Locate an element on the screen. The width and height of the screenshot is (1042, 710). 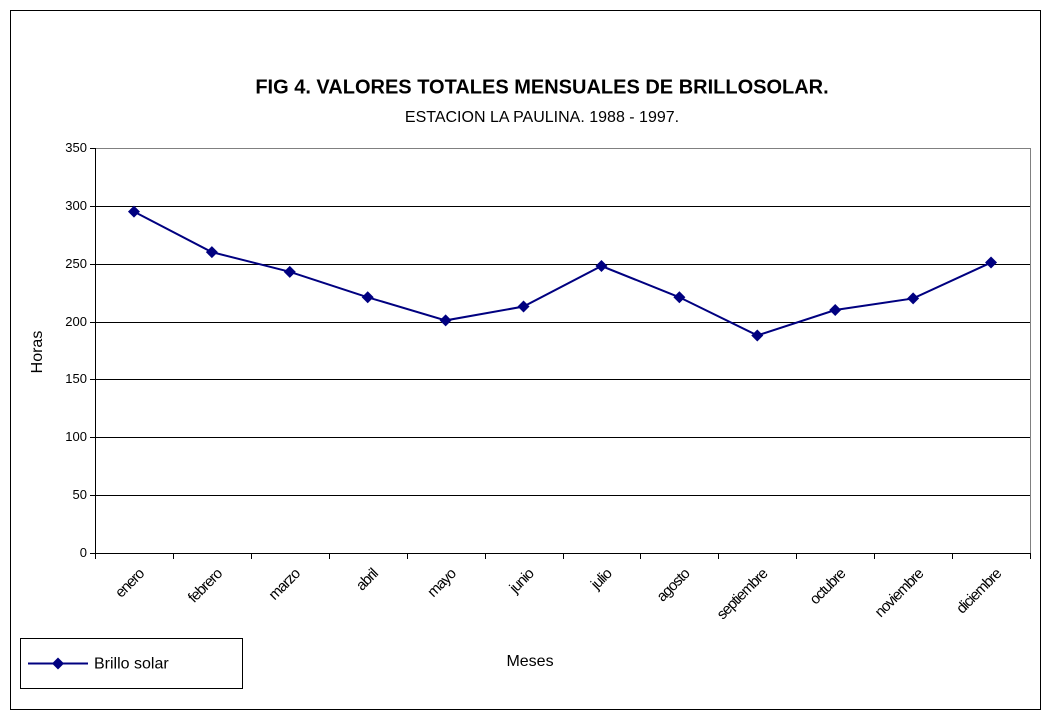
chart-subtitle: ESTACION LA PAULINA. 1988 - 1997. is located at coordinates (542, 117).